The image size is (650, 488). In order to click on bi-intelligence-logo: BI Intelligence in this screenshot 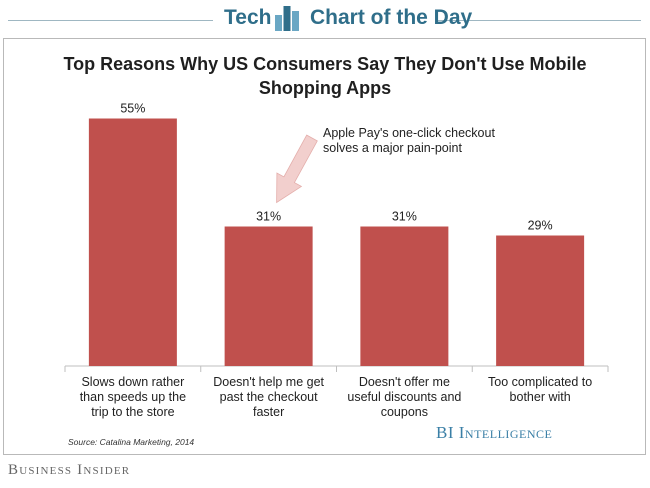, I will do `click(494, 433)`.